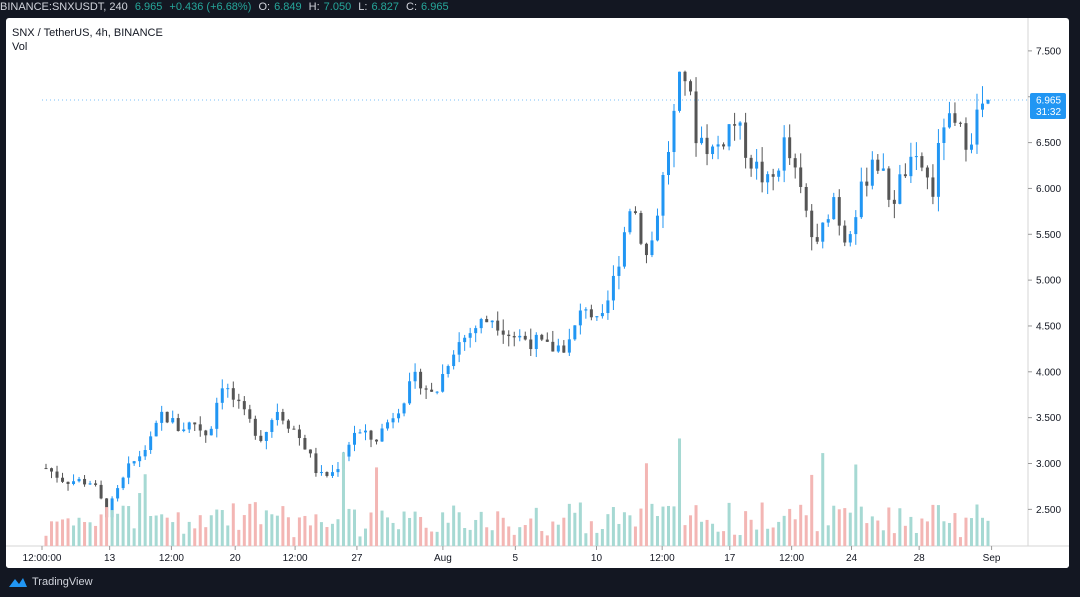 The height and width of the screenshot is (597, 1080). What do you see at coordinates (50, 582) in the screenshot?
I see `tradingview-brand: TradingView` at bounding box center [50, 582].